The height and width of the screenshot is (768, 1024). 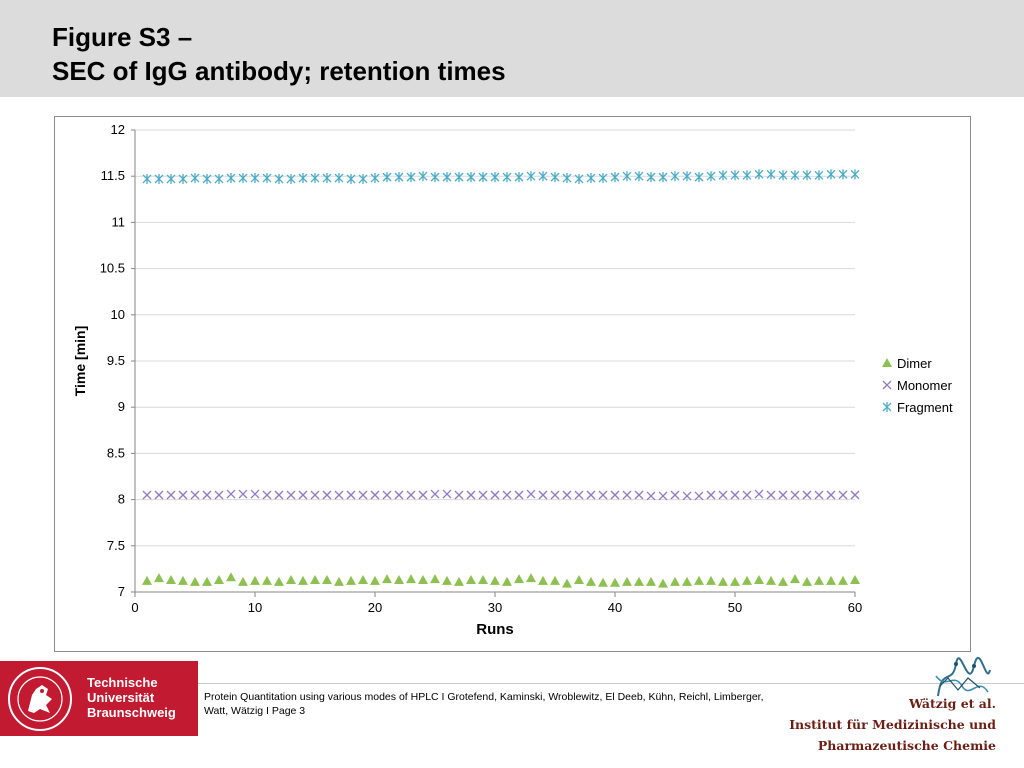 I want to click on university-logo: Technische Universität Braunschweig, so click(x=99, y=698).